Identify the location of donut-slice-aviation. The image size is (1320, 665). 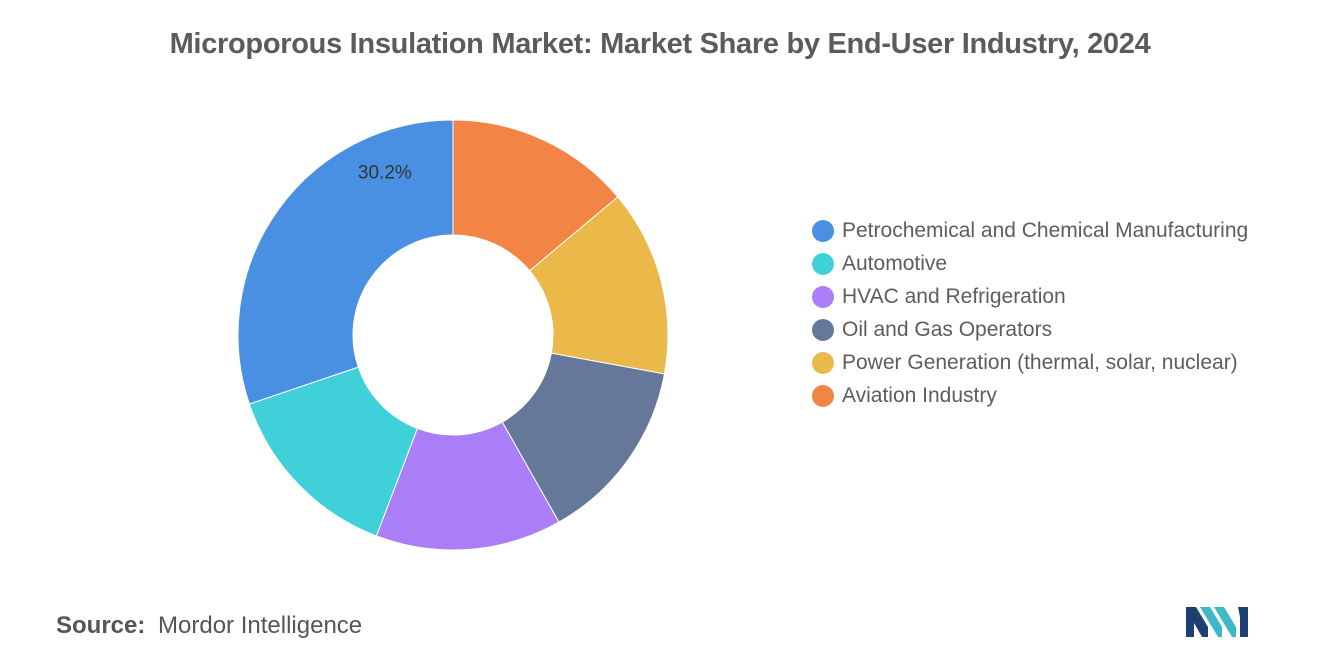
(535, 195).